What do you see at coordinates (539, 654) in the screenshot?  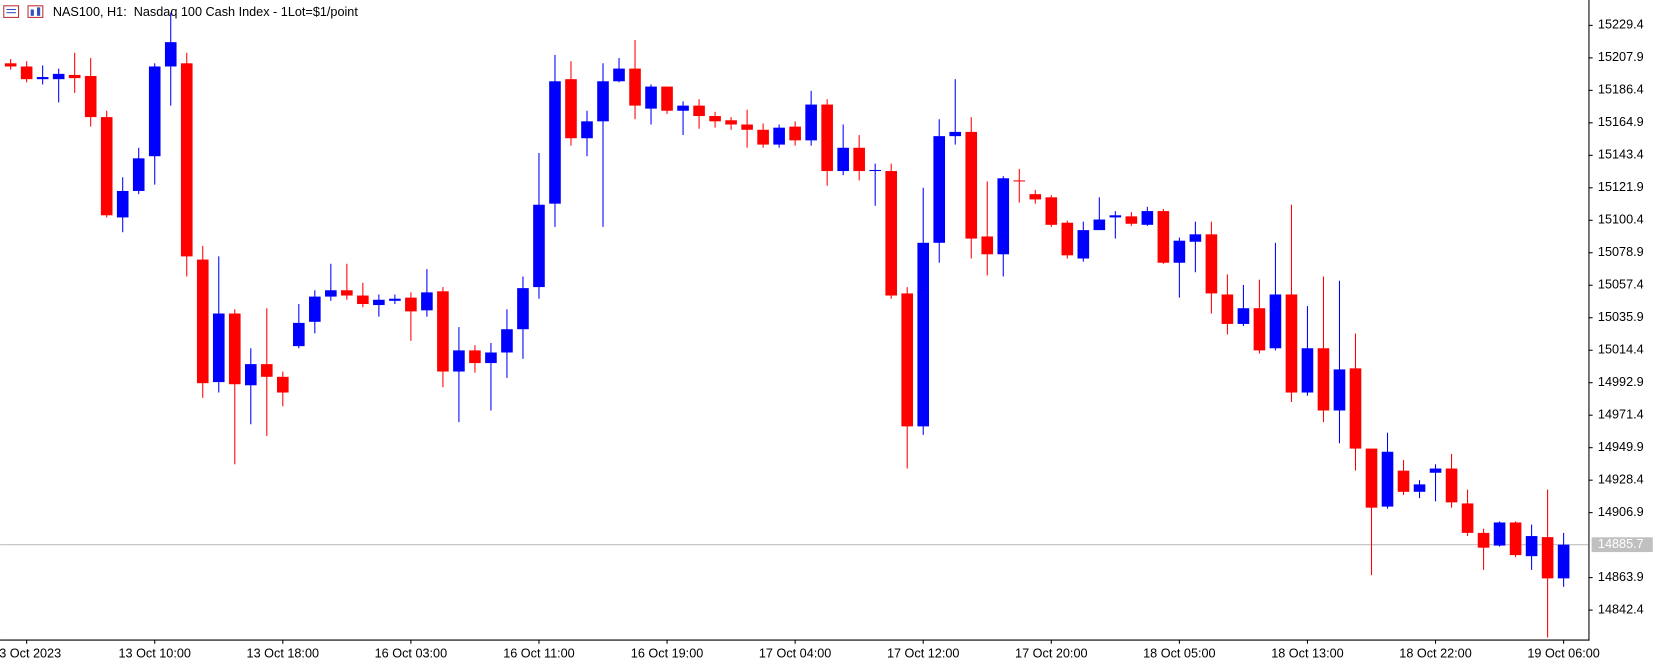 I see `x-tick-label: 16 Oct 11:00` at bounding box center [539, 654].